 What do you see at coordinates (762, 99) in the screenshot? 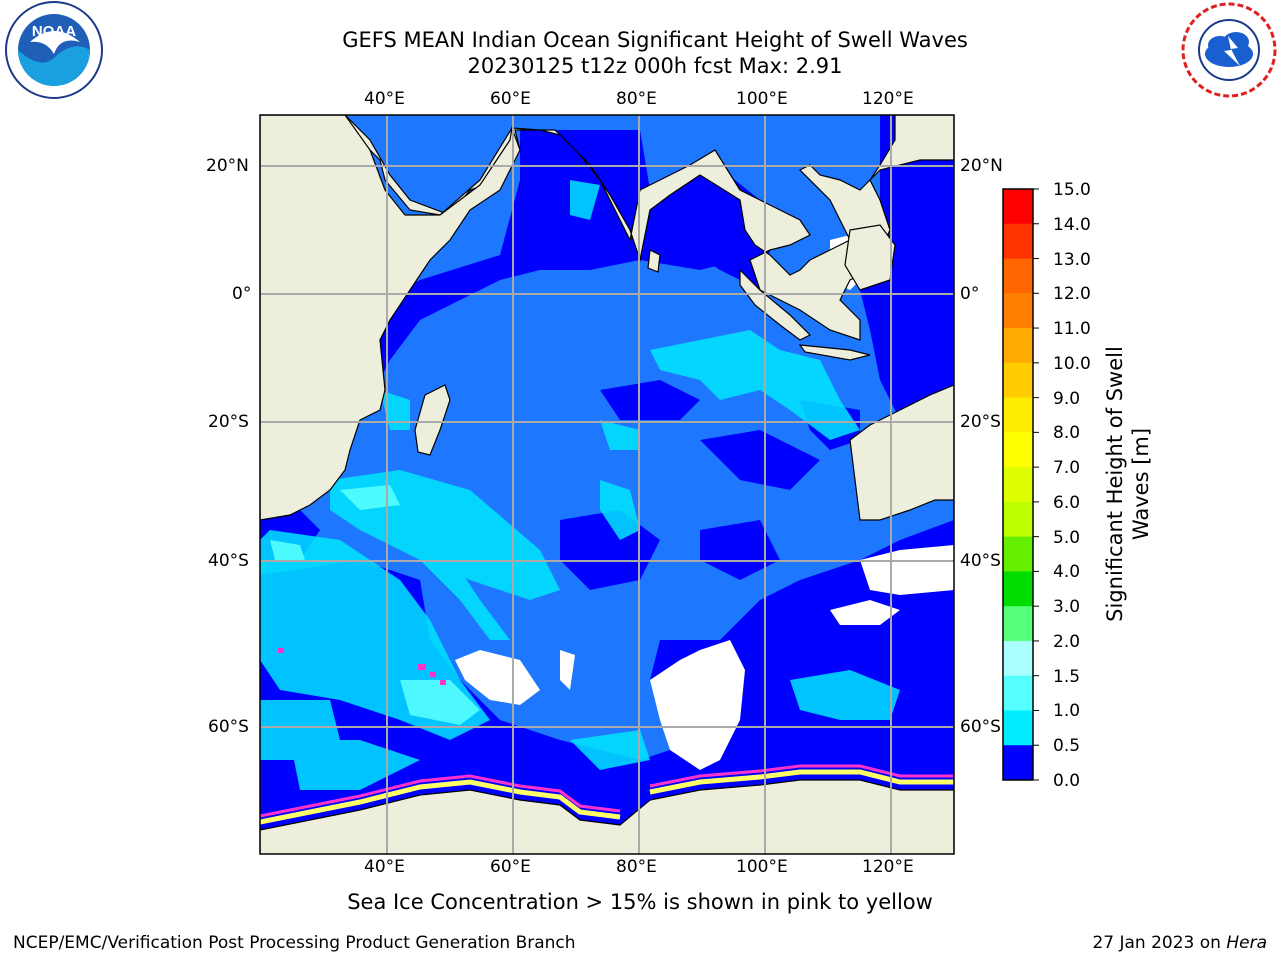
I see `lon-label-top-100e: 100°E` at bounding box center [762, 99].